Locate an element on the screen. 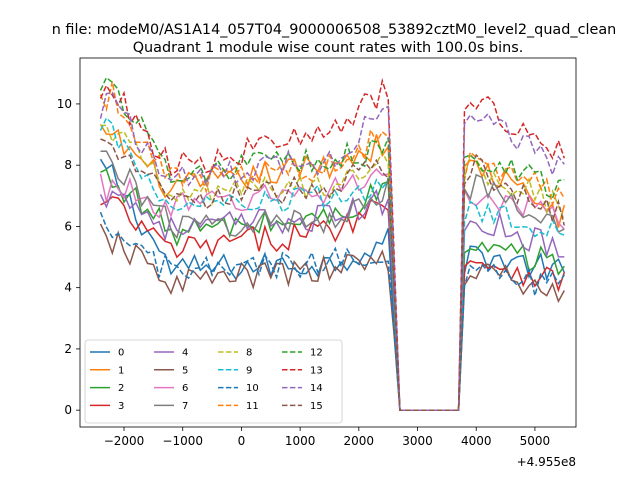  x-tick-label: −2000 is located at coordinates (124, 441).